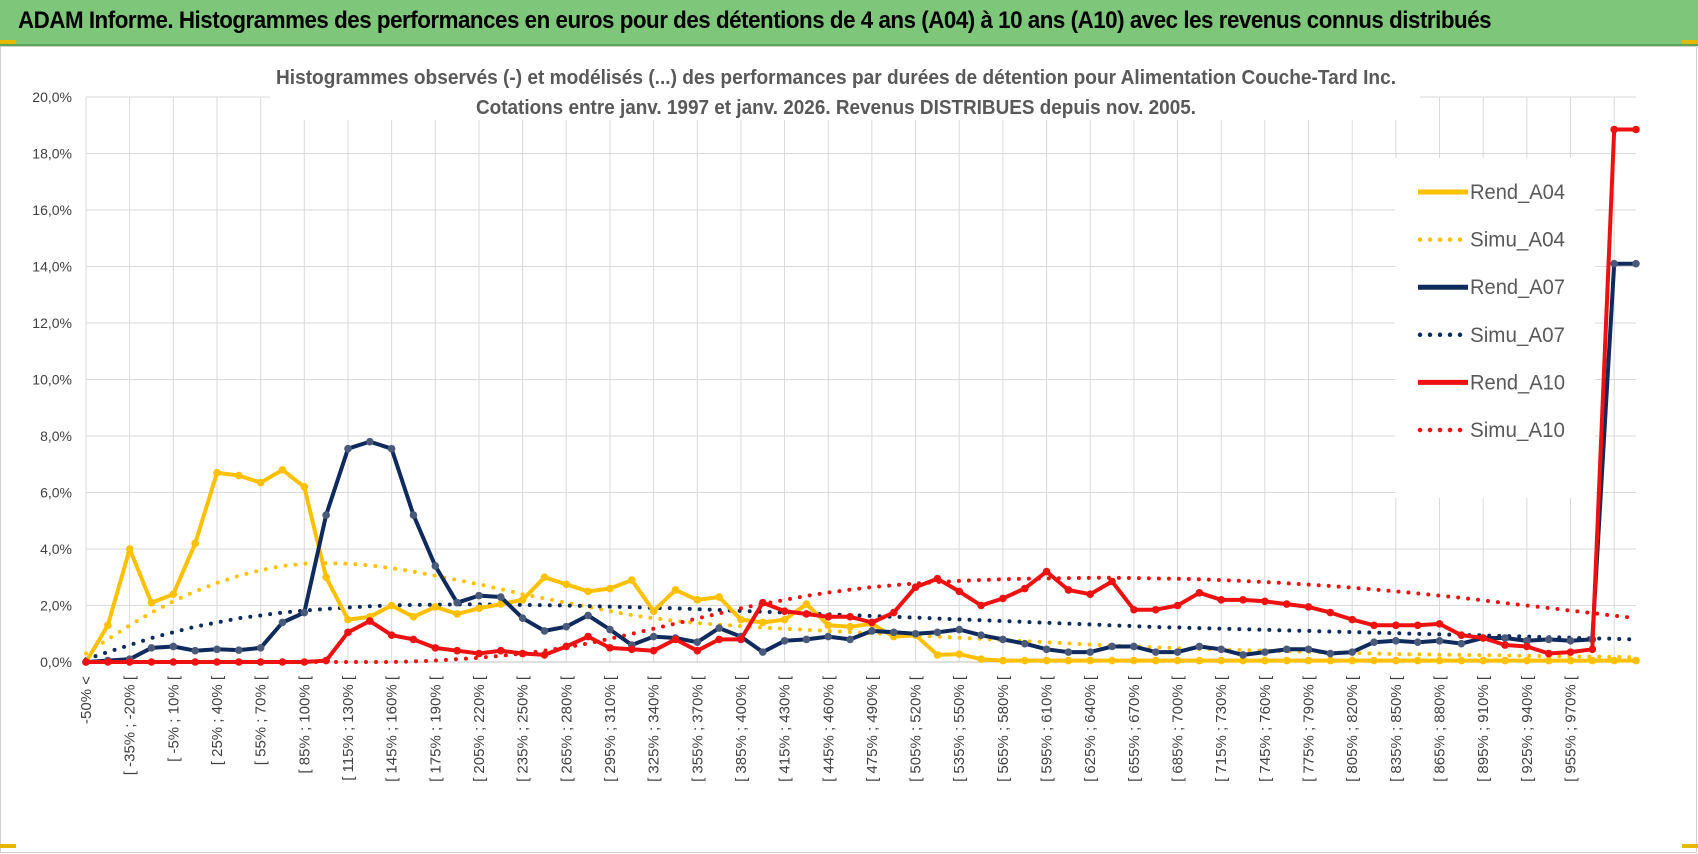 This screenshot has width=1698, height=854. I want to click on y-tick-label: 10,0%, so click(52, 380).